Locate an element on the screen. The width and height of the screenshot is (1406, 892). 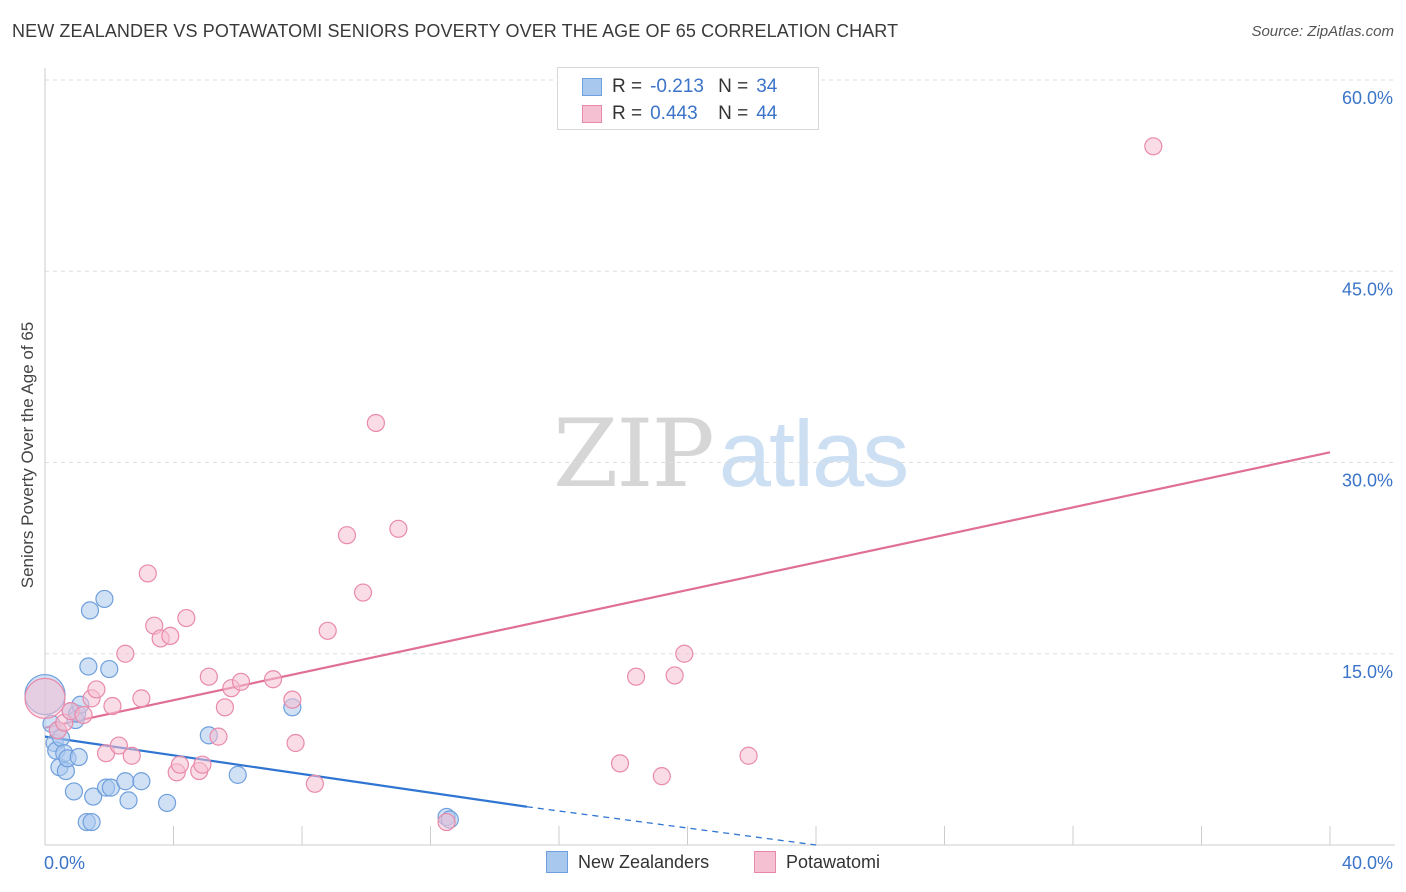
legend-label-new-zealanders: New Zealanders is located at coordinates (644, 861).